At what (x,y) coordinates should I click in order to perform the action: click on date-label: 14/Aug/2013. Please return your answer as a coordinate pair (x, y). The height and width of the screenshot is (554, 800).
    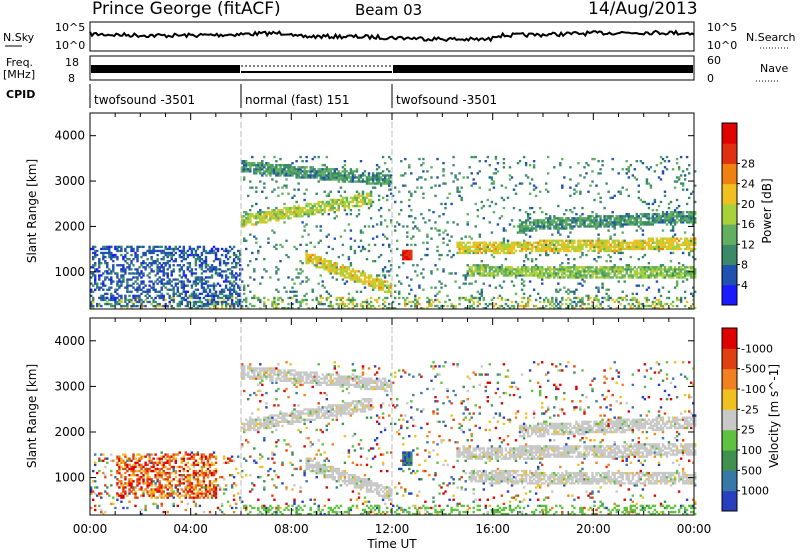
    Looking at the image, I should click on (643, 9).